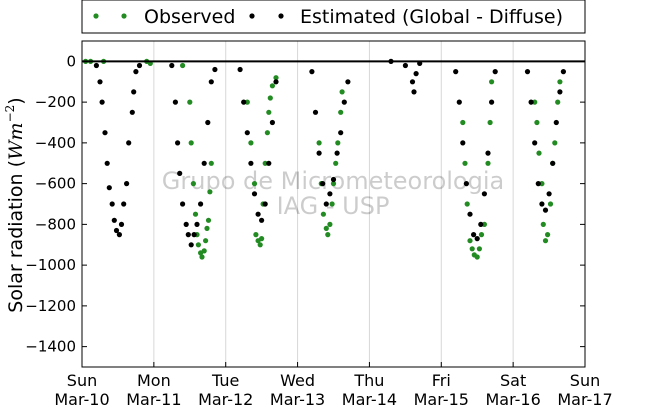 The width and height of the screenshot is (650, 409). I want to click on x-tick-label-date: Mar-15, so click(441, 399).